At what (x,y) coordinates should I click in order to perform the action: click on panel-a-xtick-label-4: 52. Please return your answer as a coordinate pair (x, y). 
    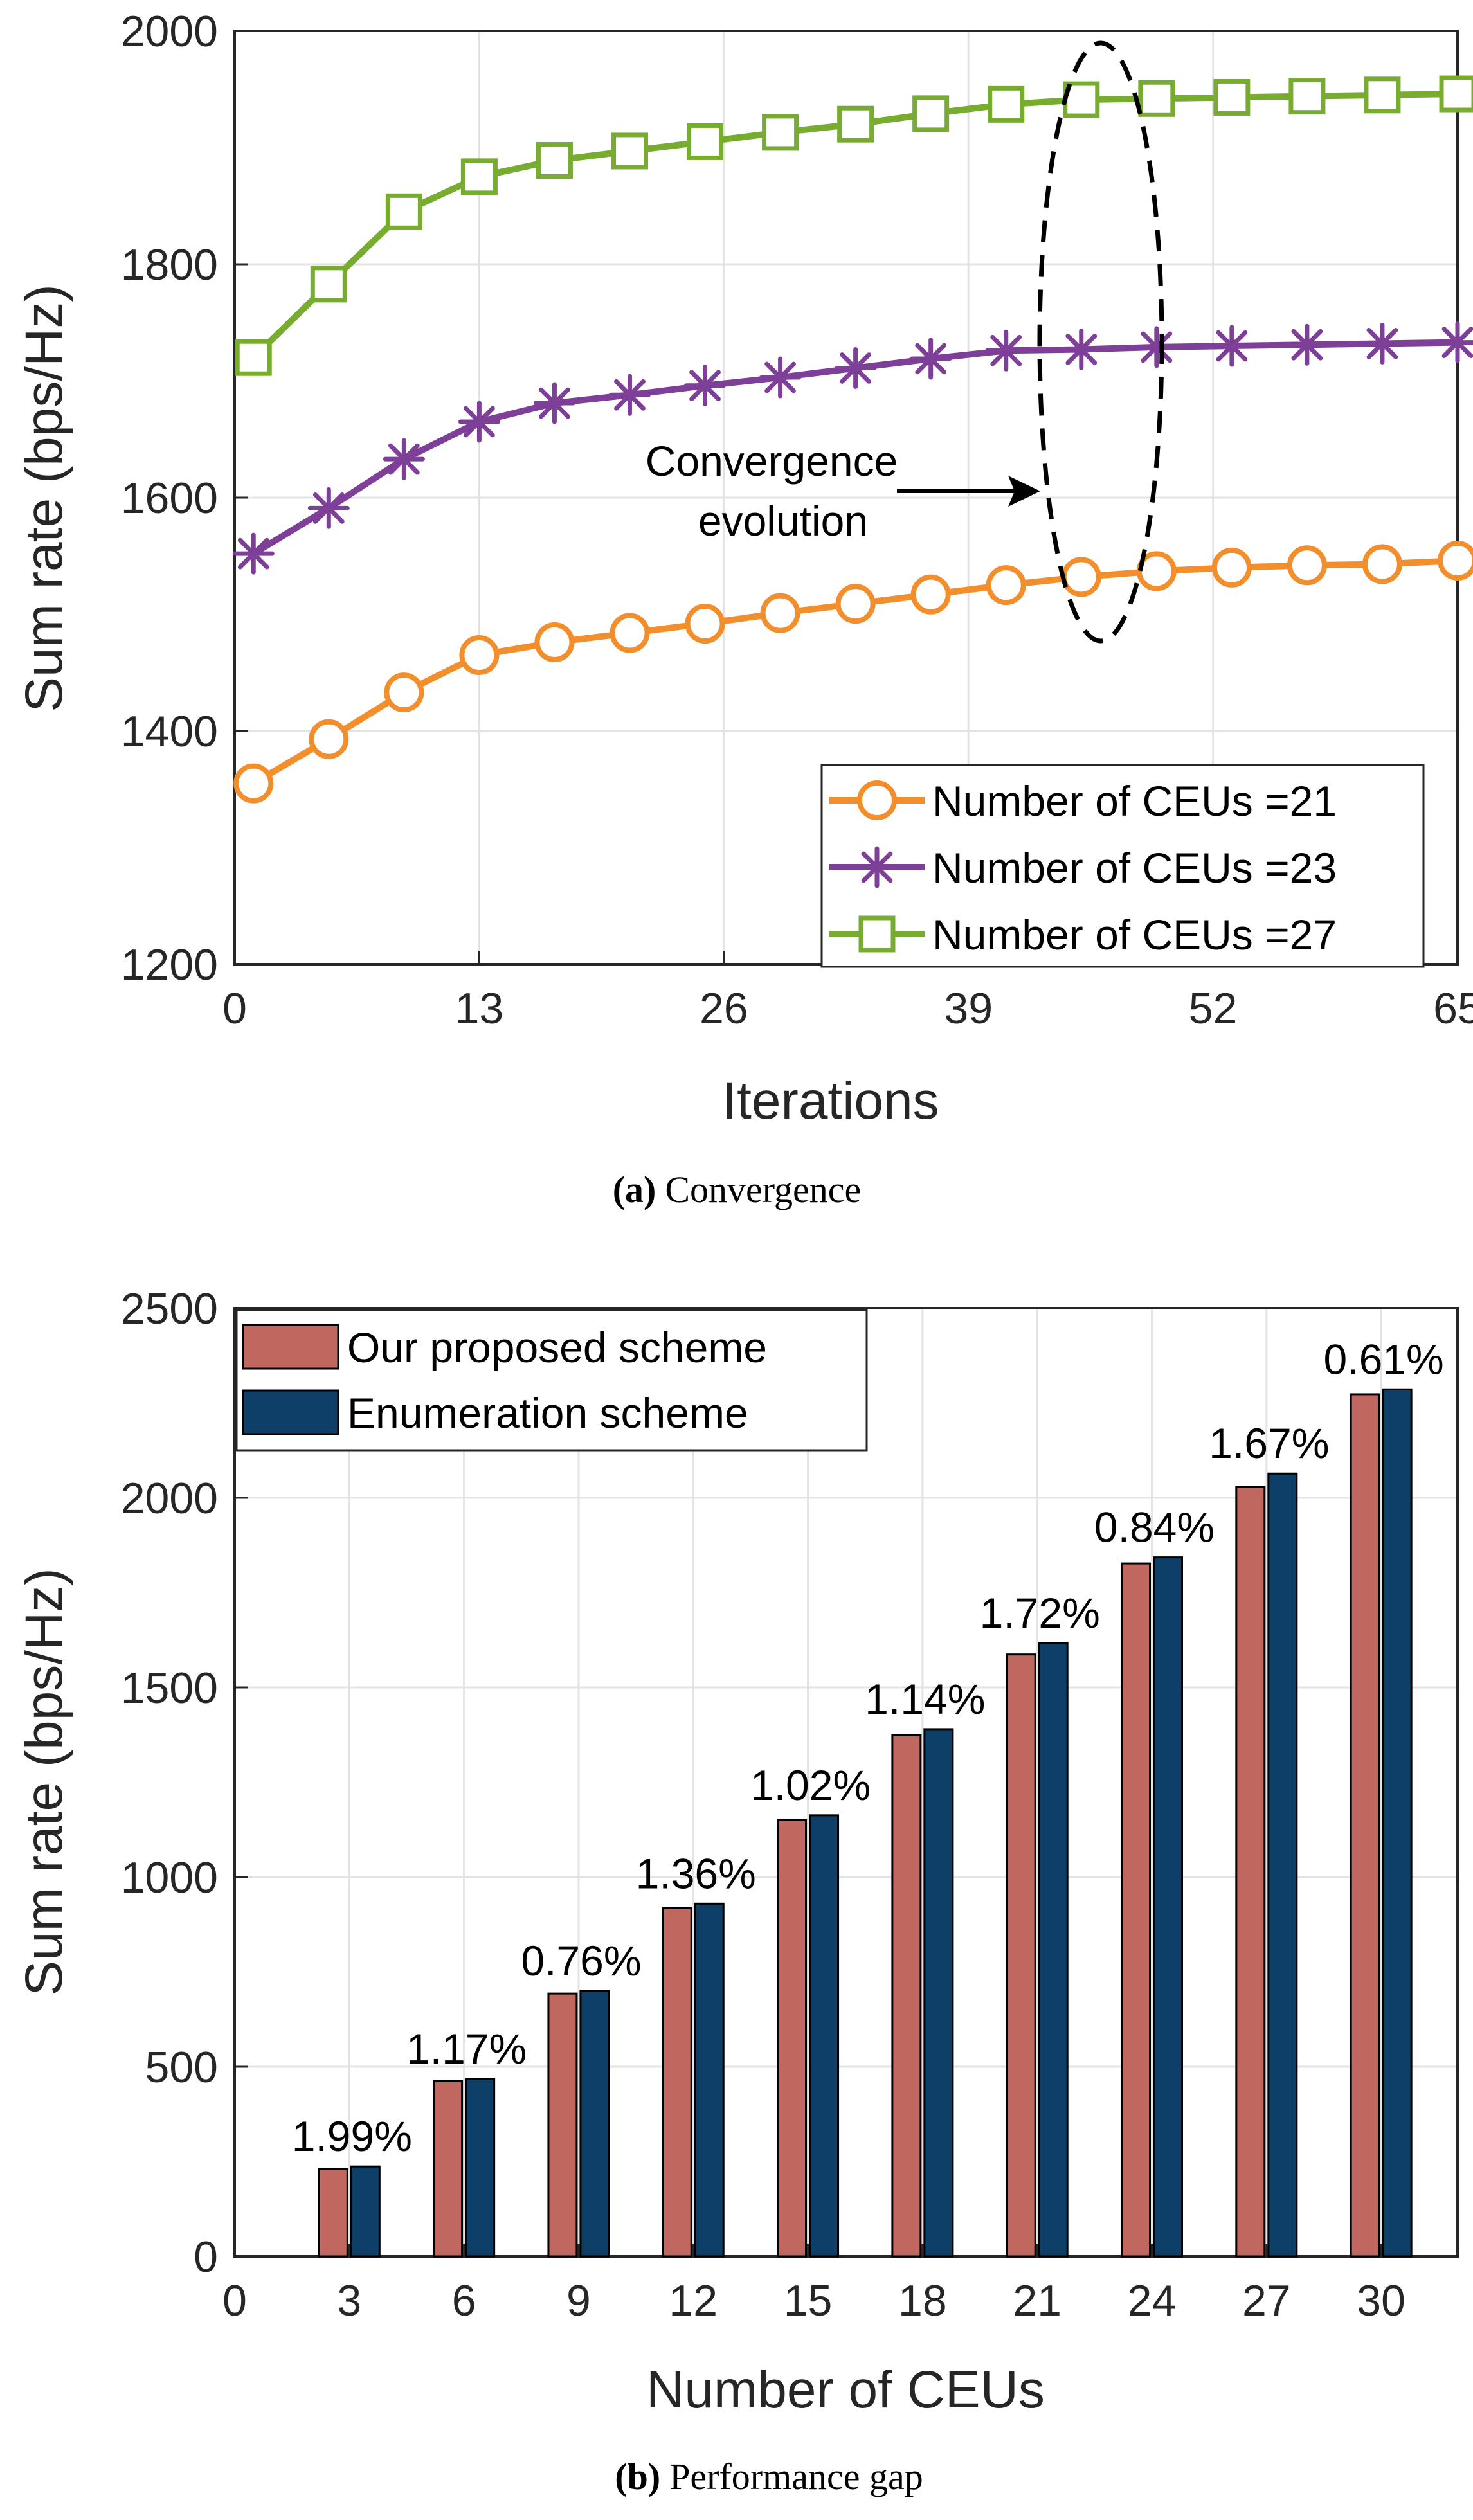
    Looking at the image, I should click on (1213, 1009).